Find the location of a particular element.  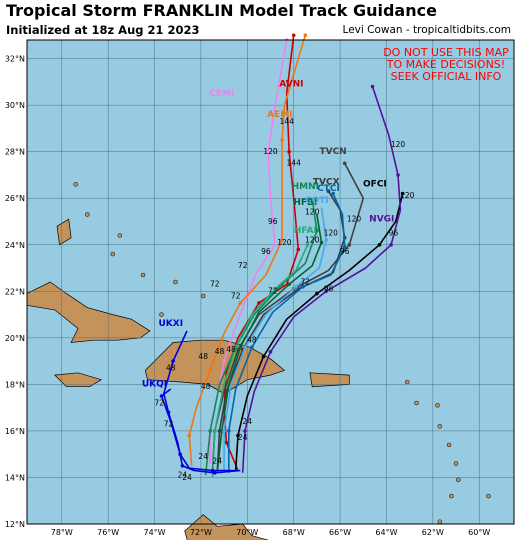

warning-line-1: DO NOT USE THIS MAP is located at coordinates (446, 52).